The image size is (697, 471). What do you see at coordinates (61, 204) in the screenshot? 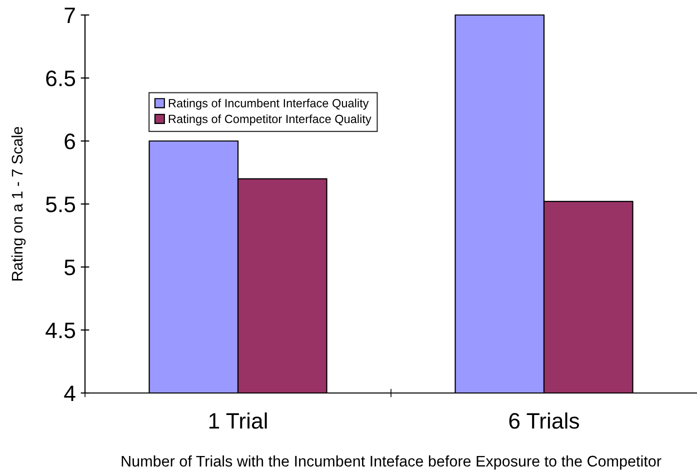
I see `y-tick-label: 5.5` at bounding box center [61, 204].